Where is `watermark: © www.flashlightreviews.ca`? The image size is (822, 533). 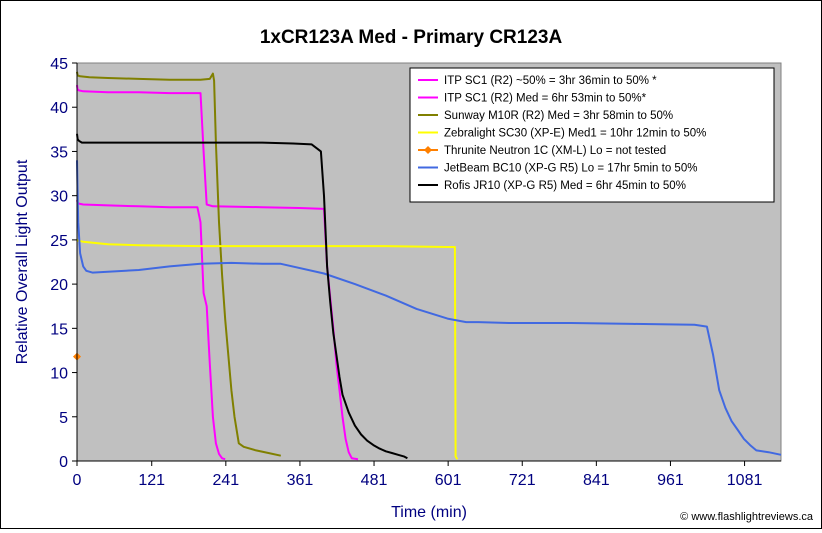 watermark: © www.flashlightreviews.ca is located at coordinates (747, 517).